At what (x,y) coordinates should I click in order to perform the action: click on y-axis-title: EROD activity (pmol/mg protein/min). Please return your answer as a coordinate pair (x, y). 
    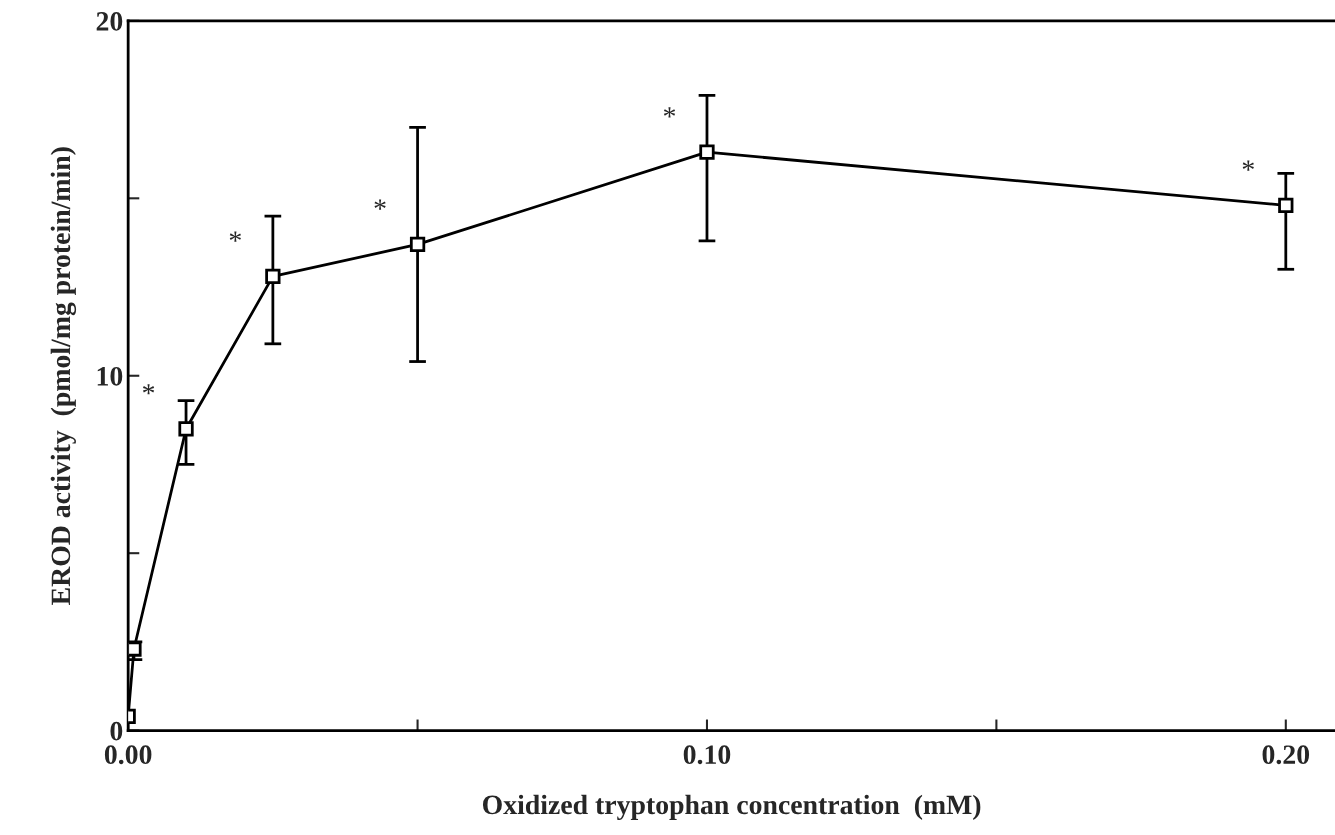
    Looking at the image, I should click on (63, 376).